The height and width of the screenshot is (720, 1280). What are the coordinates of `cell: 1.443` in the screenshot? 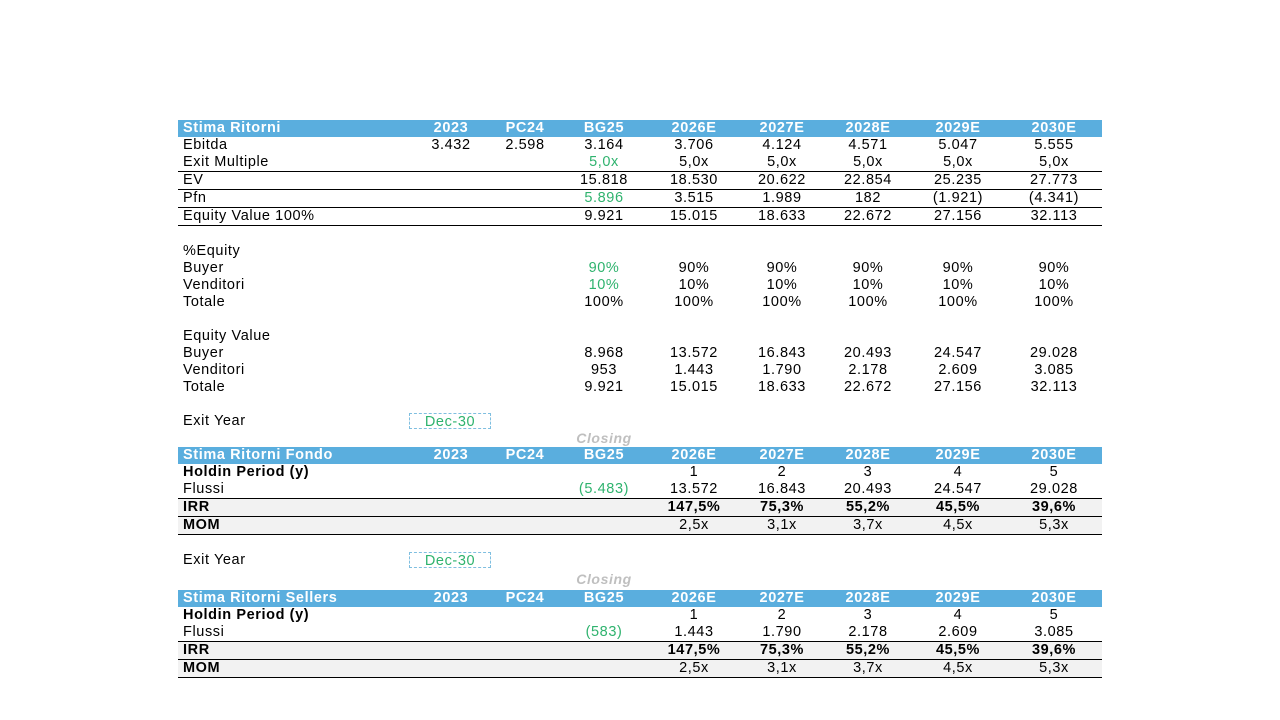 It's located at (694, 370).